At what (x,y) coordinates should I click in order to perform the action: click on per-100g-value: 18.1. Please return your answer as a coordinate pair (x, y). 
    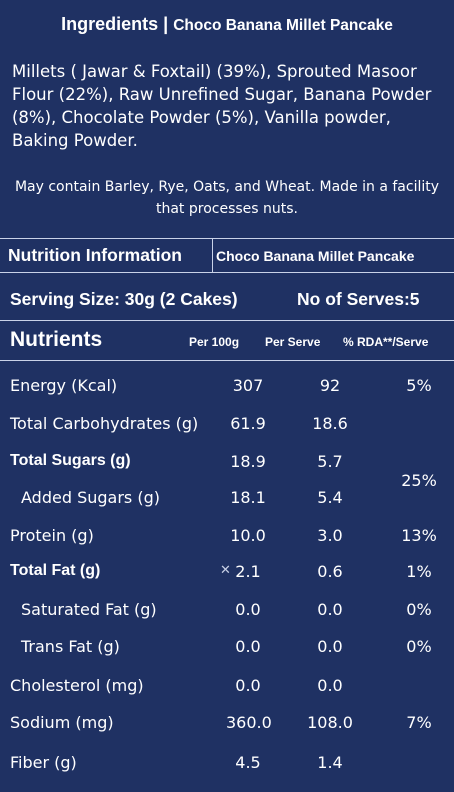
    Looking at the image, I should click on (248, 497).